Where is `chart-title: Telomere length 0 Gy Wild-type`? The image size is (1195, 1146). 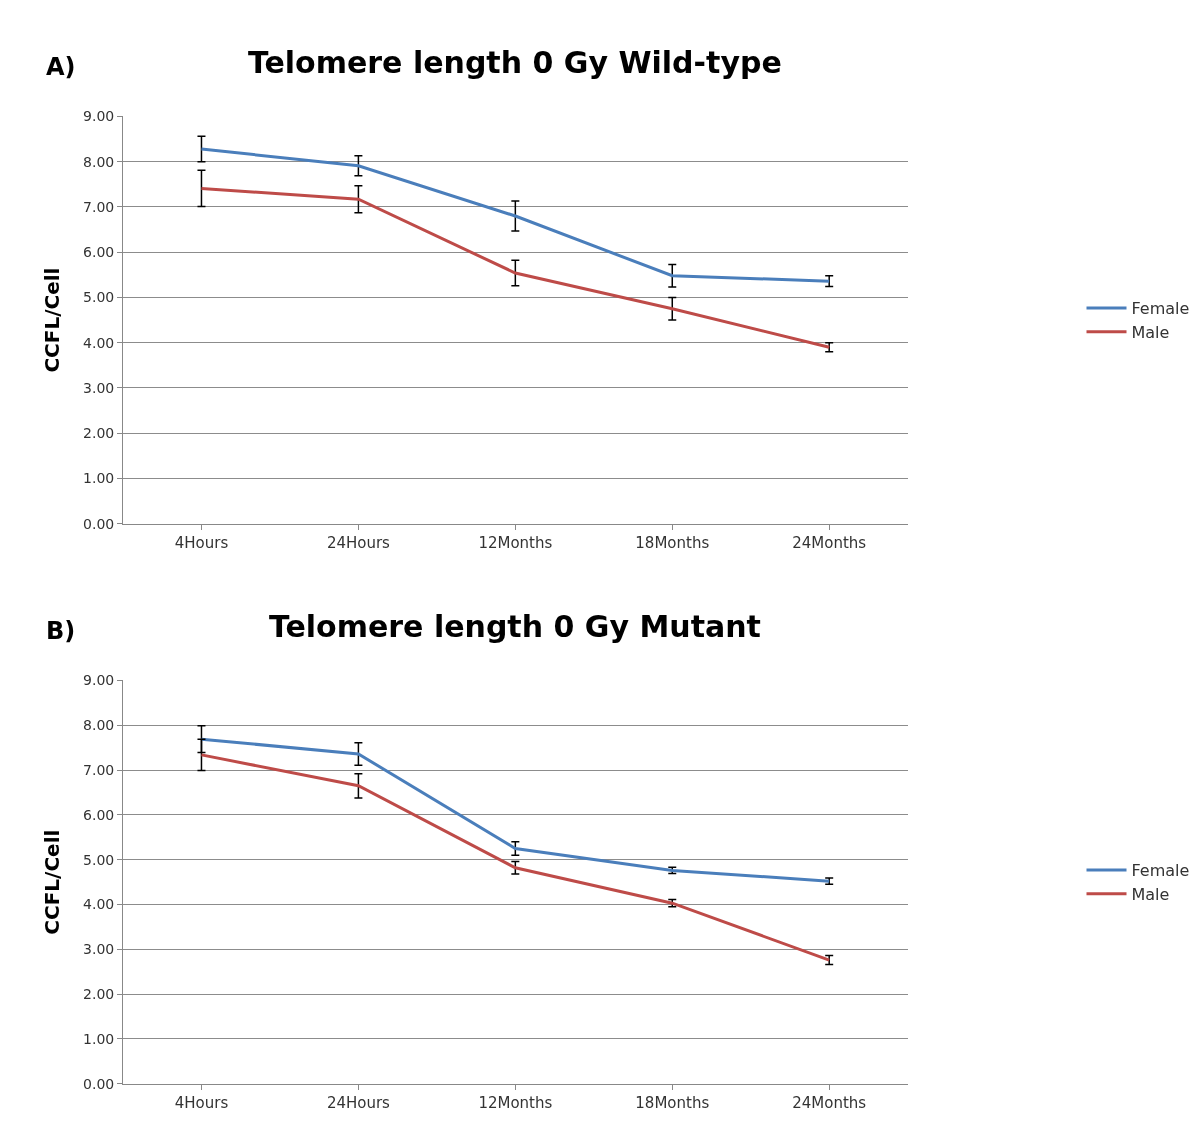
chart-title: Telomere length 0 Gy Wild-type is located at coordinates (515, 62).